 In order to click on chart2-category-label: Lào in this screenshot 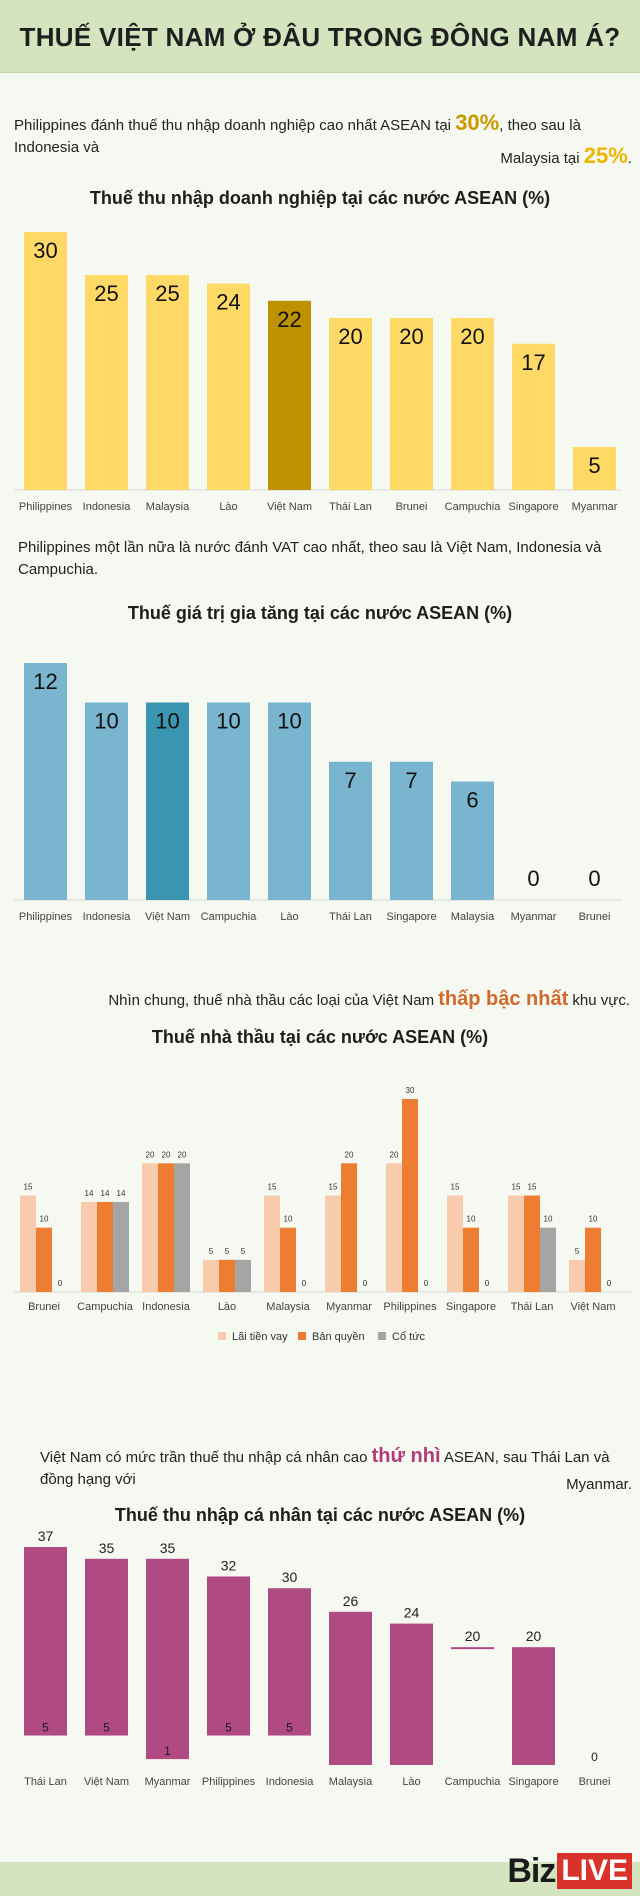, I will do `click(289, 917)`.